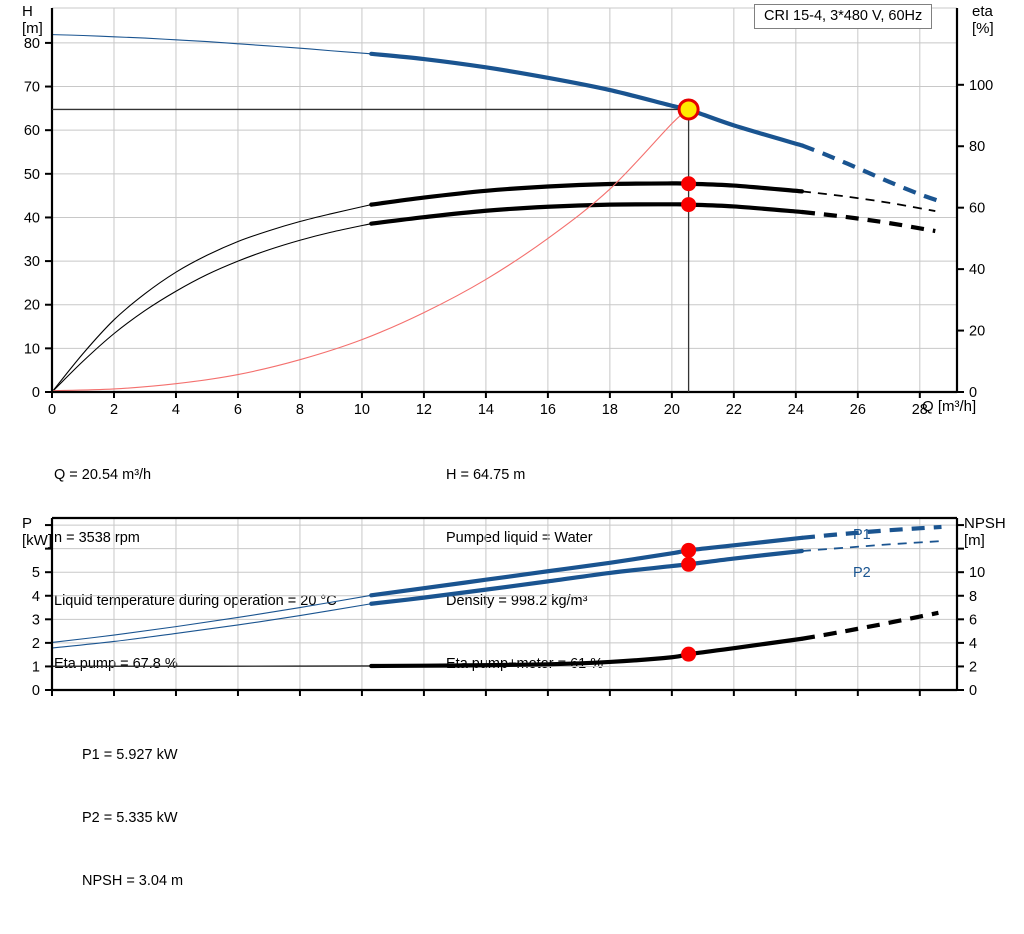  Describe the element at coordinates (688, 654) in the screenshot. I see `npsh-duty-dot` at that location.